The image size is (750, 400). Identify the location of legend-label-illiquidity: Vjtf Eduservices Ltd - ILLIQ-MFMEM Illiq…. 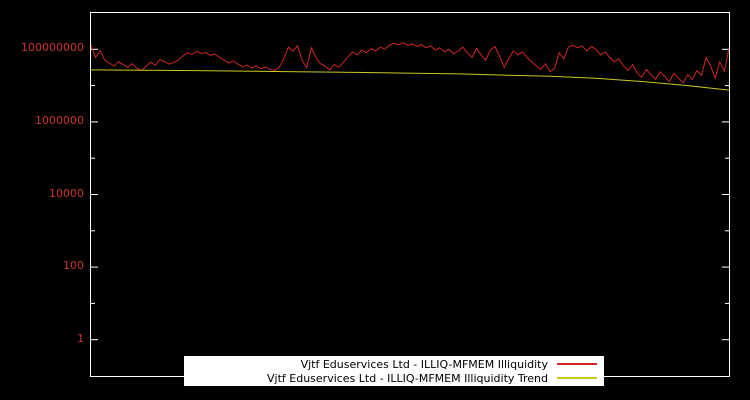
(424, 364).